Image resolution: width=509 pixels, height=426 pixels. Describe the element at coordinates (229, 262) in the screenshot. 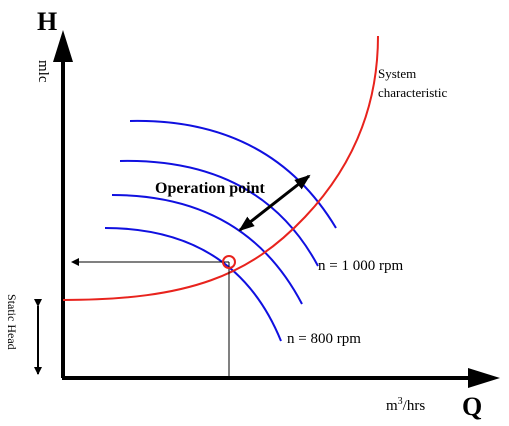

I see `operation-point-marker` at that location.